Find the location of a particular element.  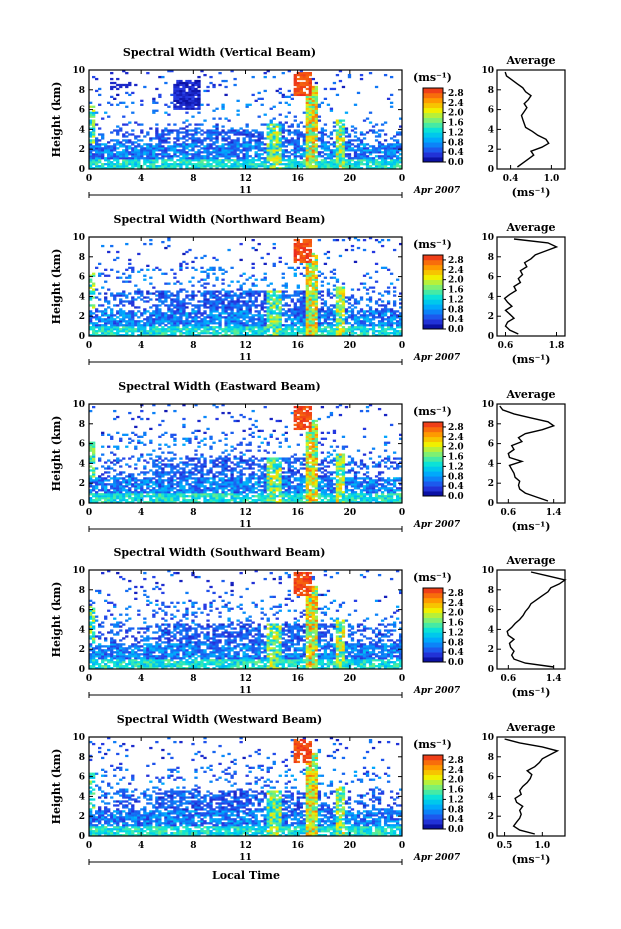

colorbar-tick-label: 1.6 is located at coordinates (456, 291).